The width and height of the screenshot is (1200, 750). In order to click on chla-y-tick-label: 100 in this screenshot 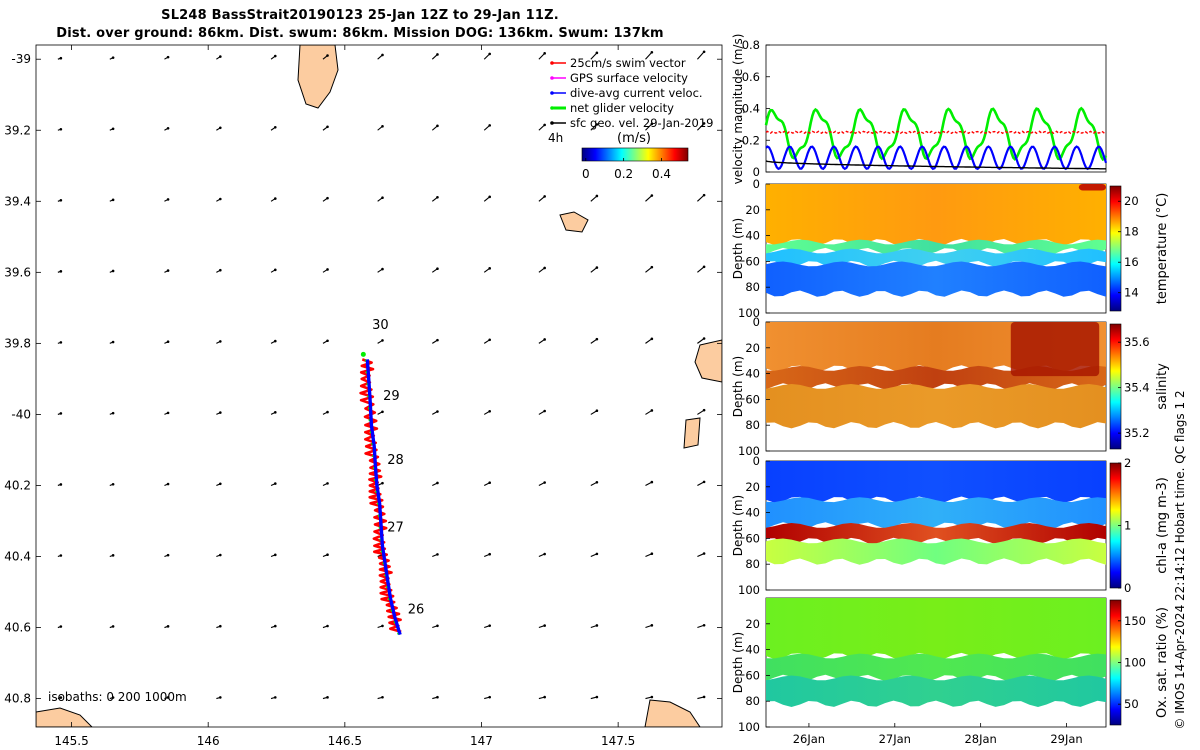, I will do `click(749, 590)`.